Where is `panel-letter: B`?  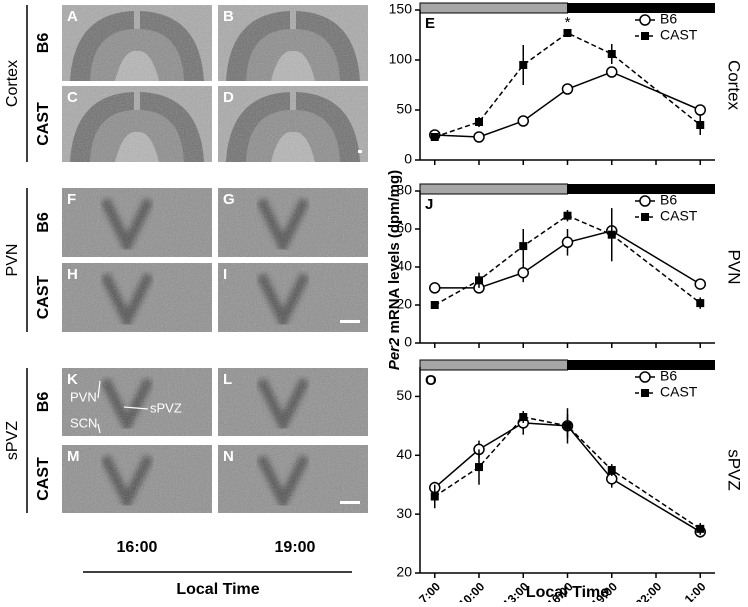 panel-letter: B is located at coordinates (228, 16).